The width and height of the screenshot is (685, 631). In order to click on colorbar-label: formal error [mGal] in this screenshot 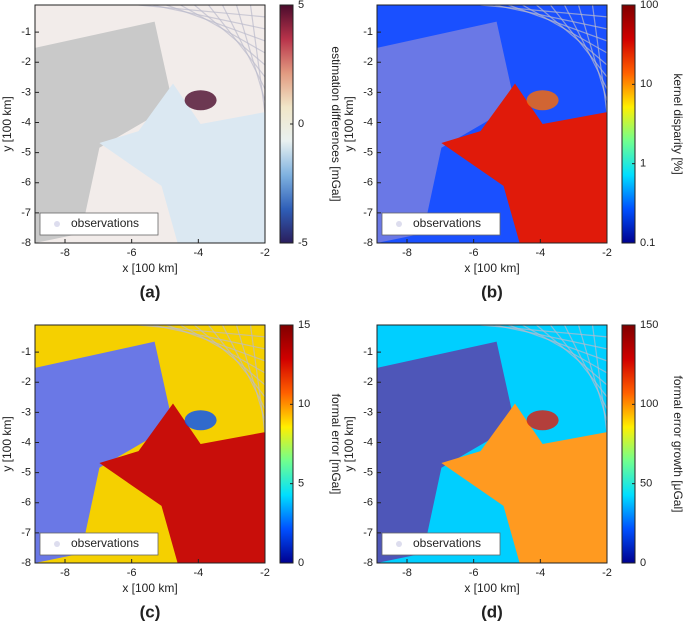, I will do `click(336, 444)`.